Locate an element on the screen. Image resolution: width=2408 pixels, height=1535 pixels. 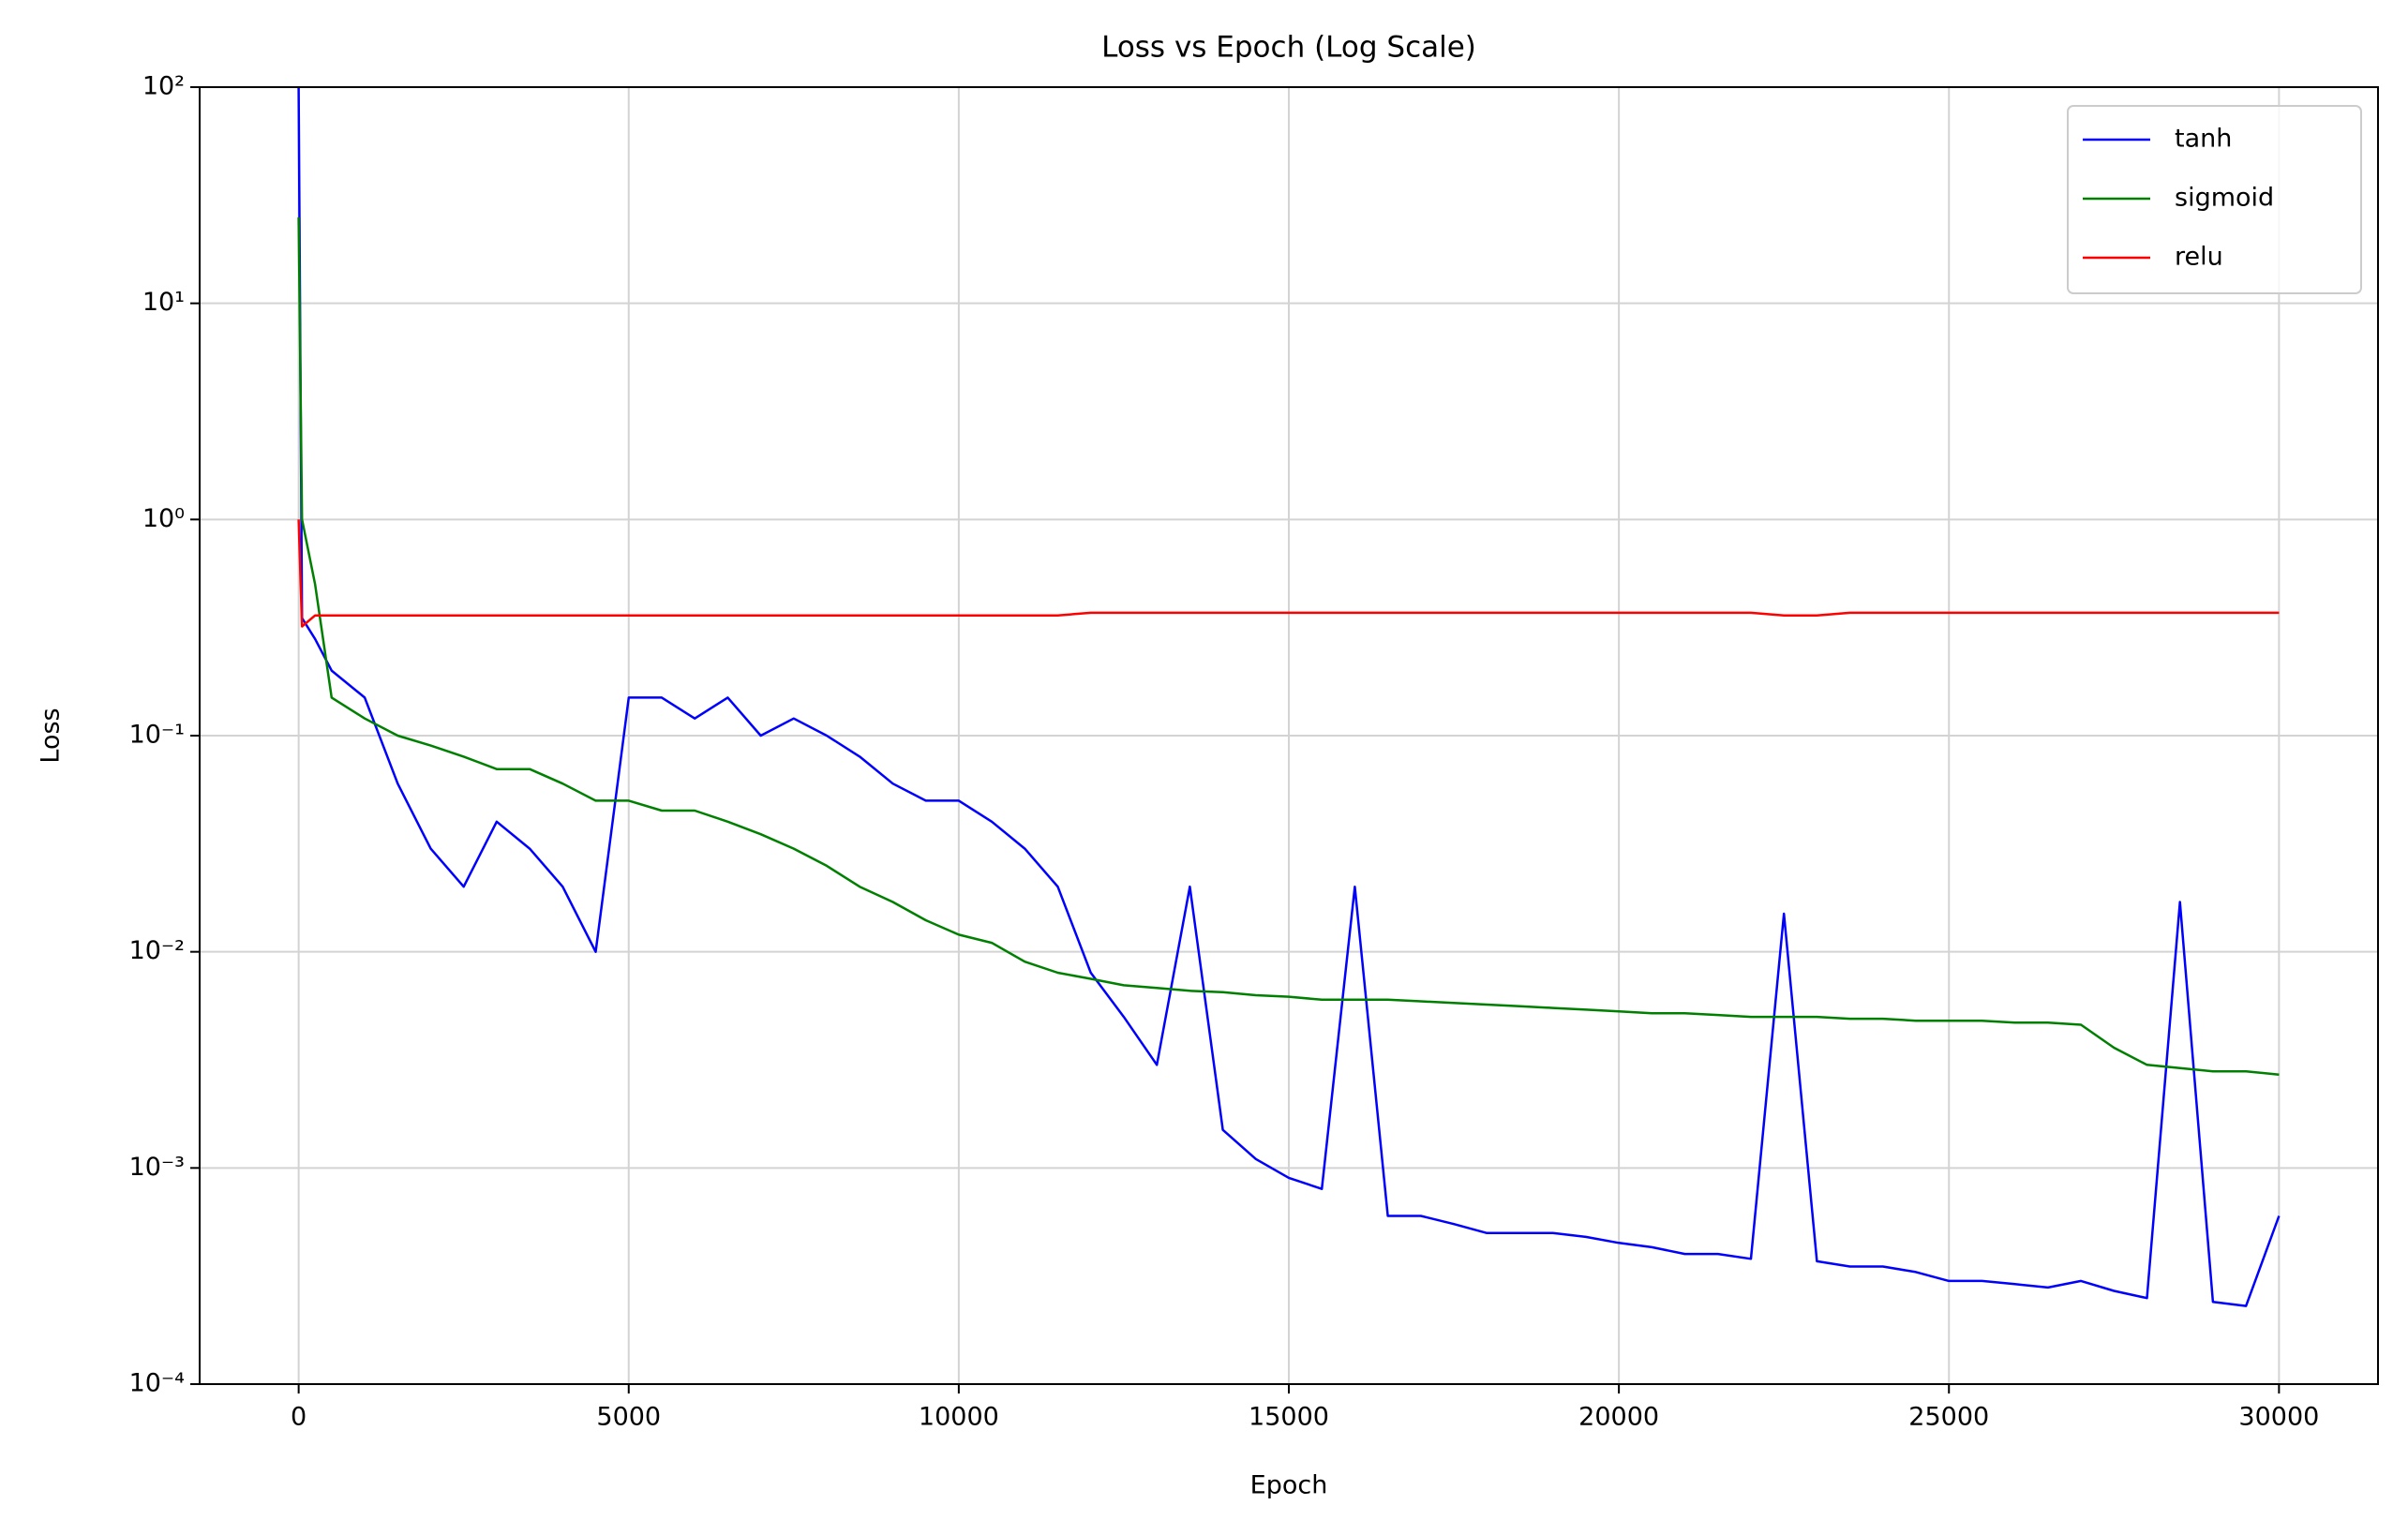
y-tick-label: 10⁻² is located at coordinates (157, 950).